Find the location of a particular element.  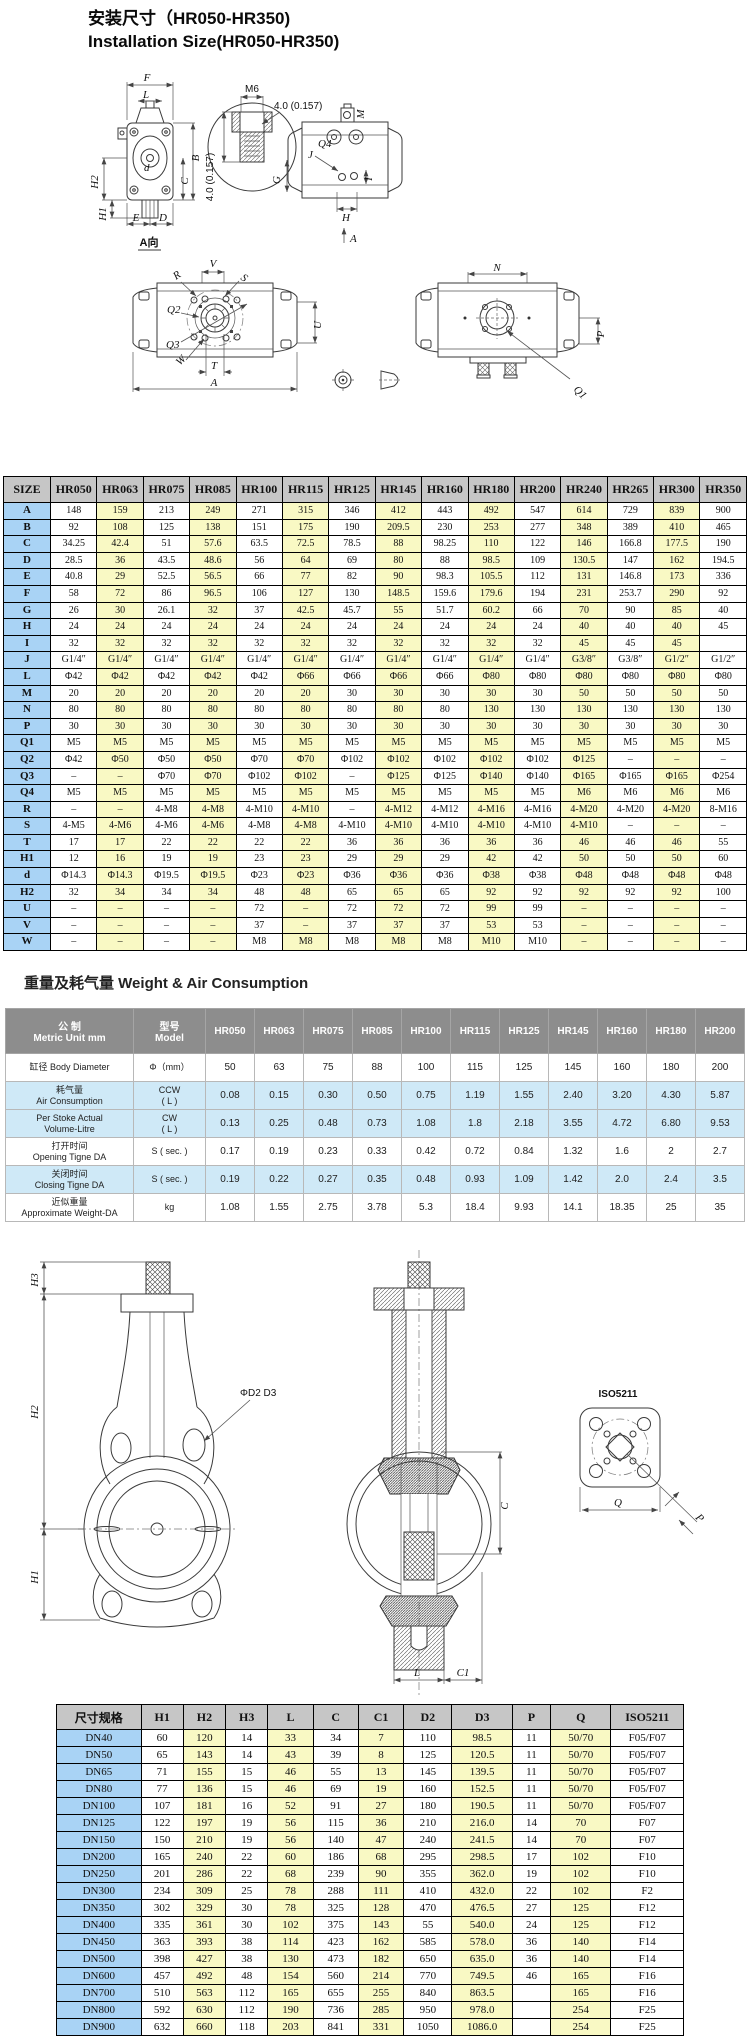

table-cell: 22 is located at coordinates (247, 1874).